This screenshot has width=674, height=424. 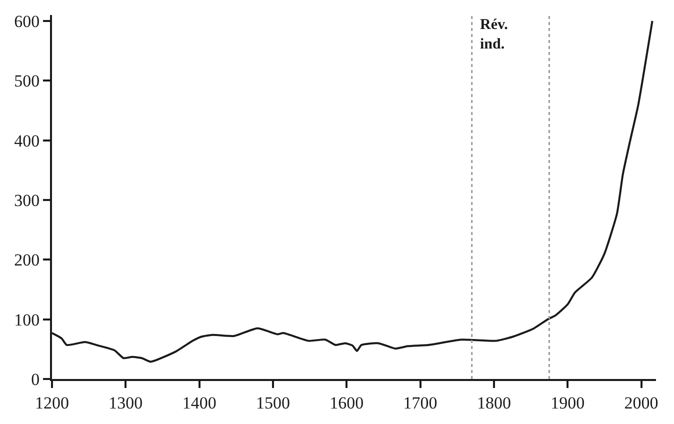 I want to click on ref-line-label: Rév. ind., so click(x=494, y=34).